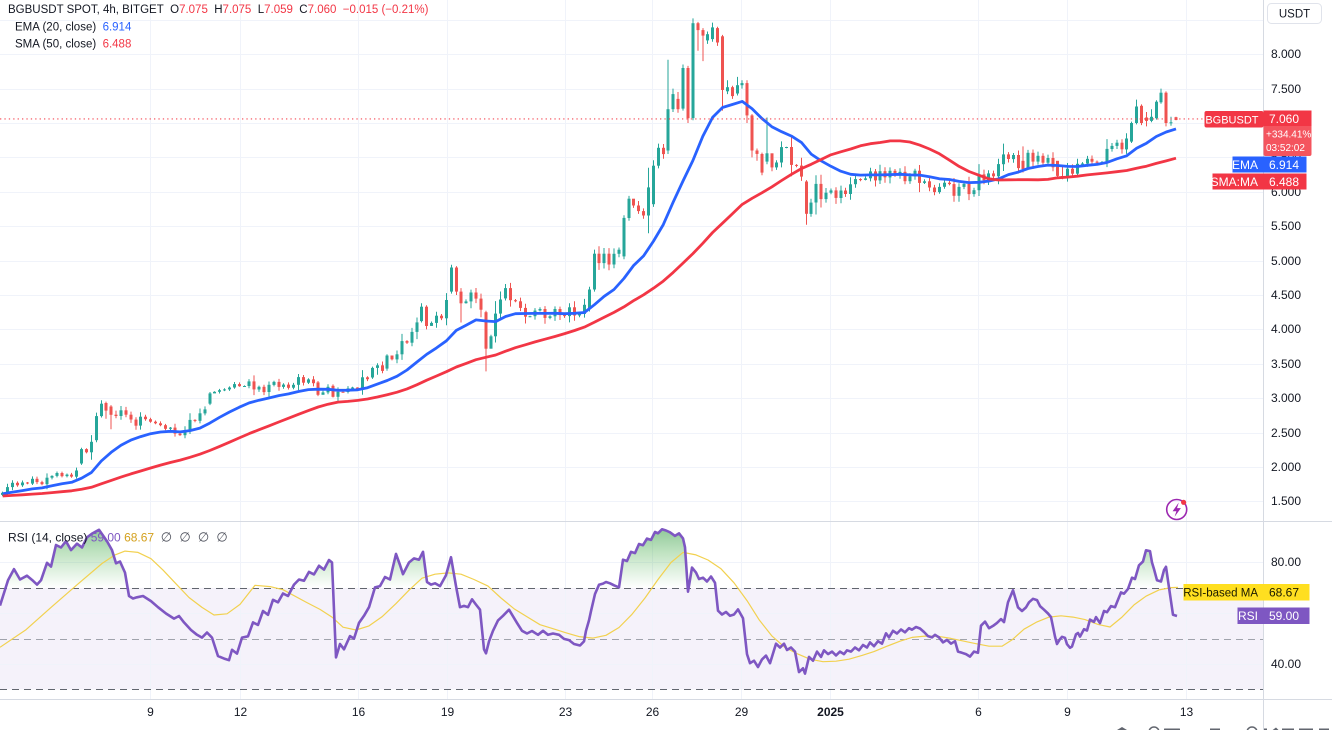 The height and width of the screenshot is (735, 1332). I want to click on svg-text: EMA (20, close) 6.914, so click(73, 28).